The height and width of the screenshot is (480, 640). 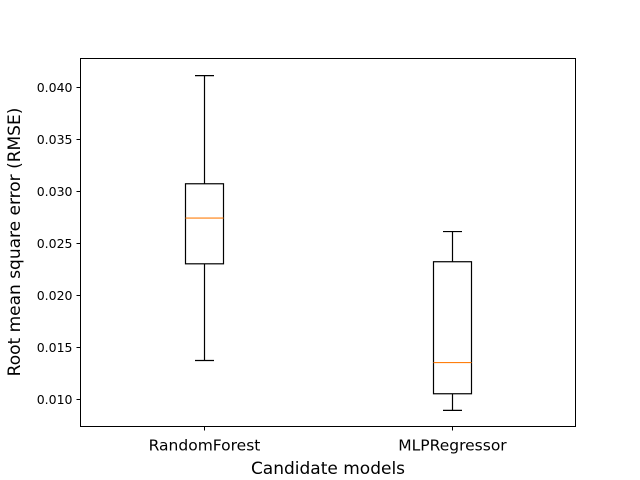 I want to click on x-tick-label: MLPRegressor, so click(x=452, y=446).